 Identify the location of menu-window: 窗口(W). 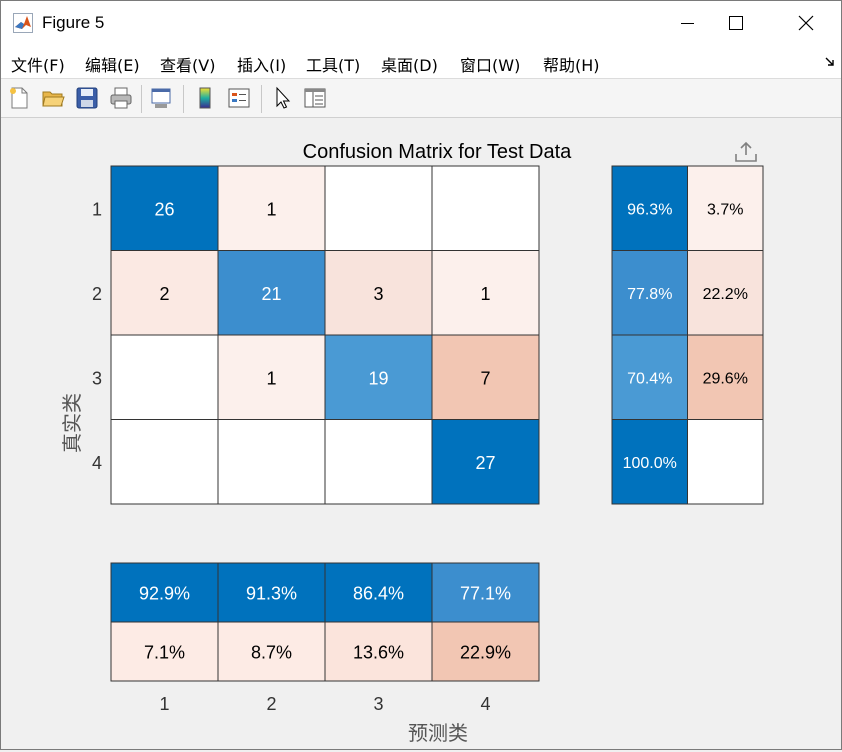
(490, 65).